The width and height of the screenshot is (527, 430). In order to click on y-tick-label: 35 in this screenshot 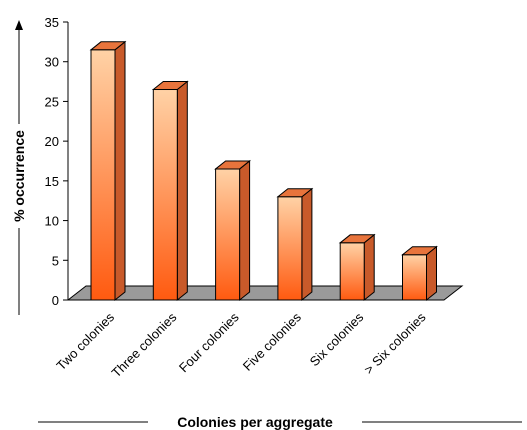, I will do `click(52, 22)`.